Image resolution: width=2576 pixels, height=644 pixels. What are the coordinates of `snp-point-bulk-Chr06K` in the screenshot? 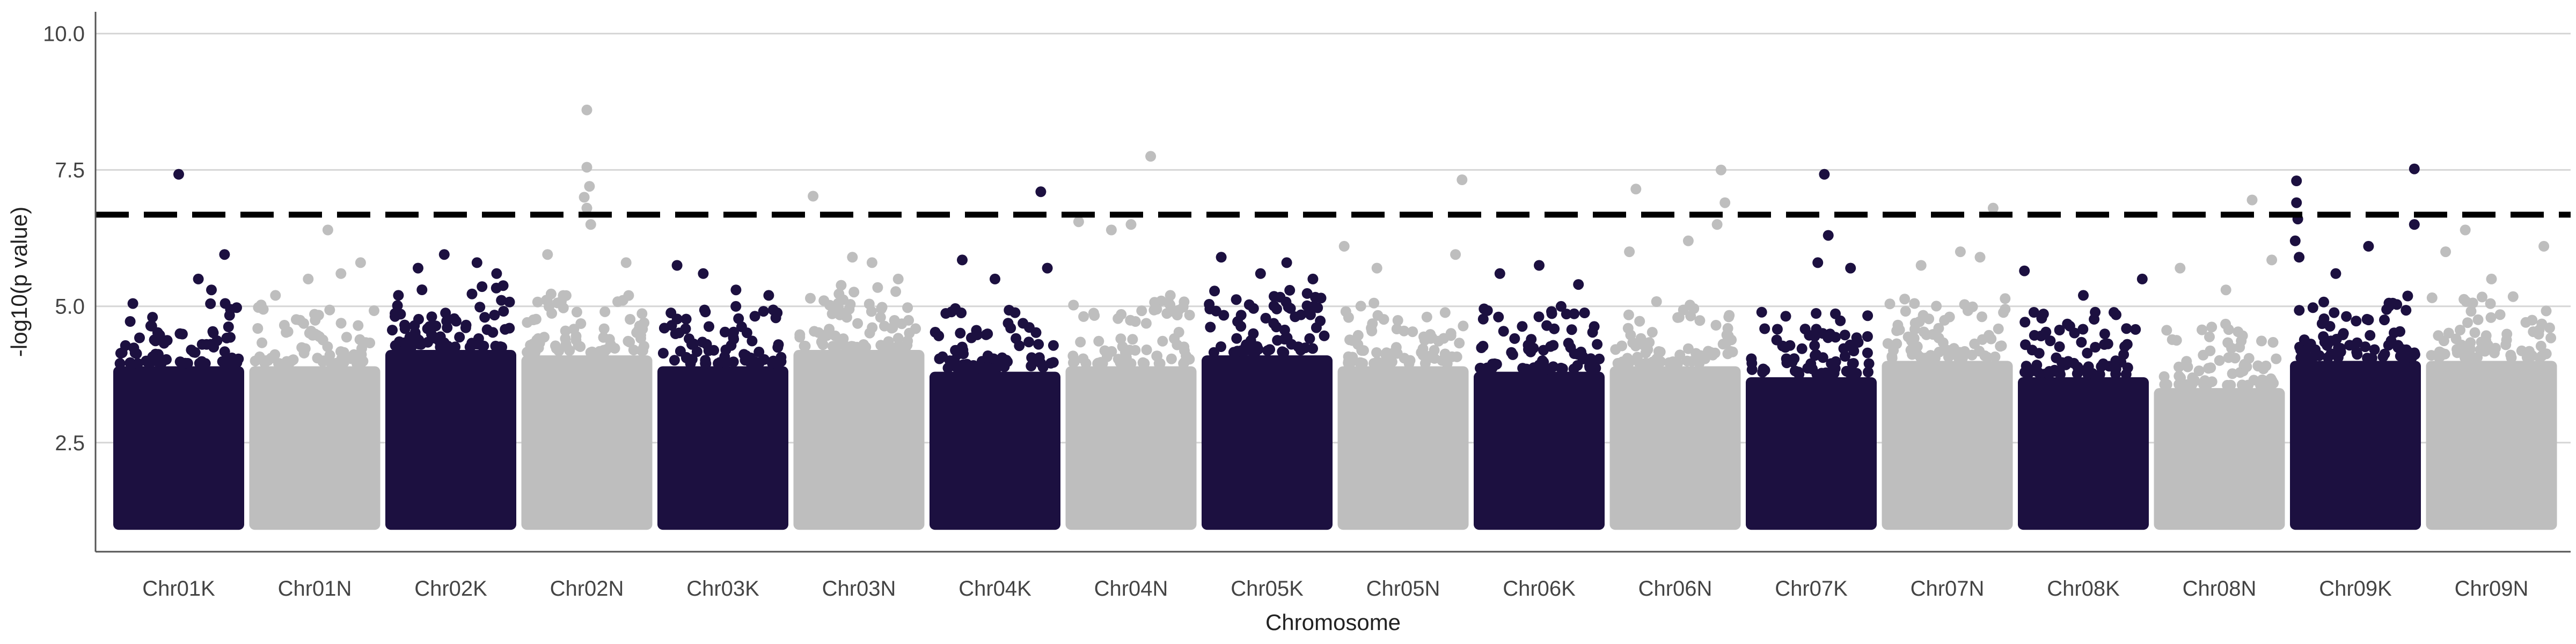 It's located at (1539, 450).